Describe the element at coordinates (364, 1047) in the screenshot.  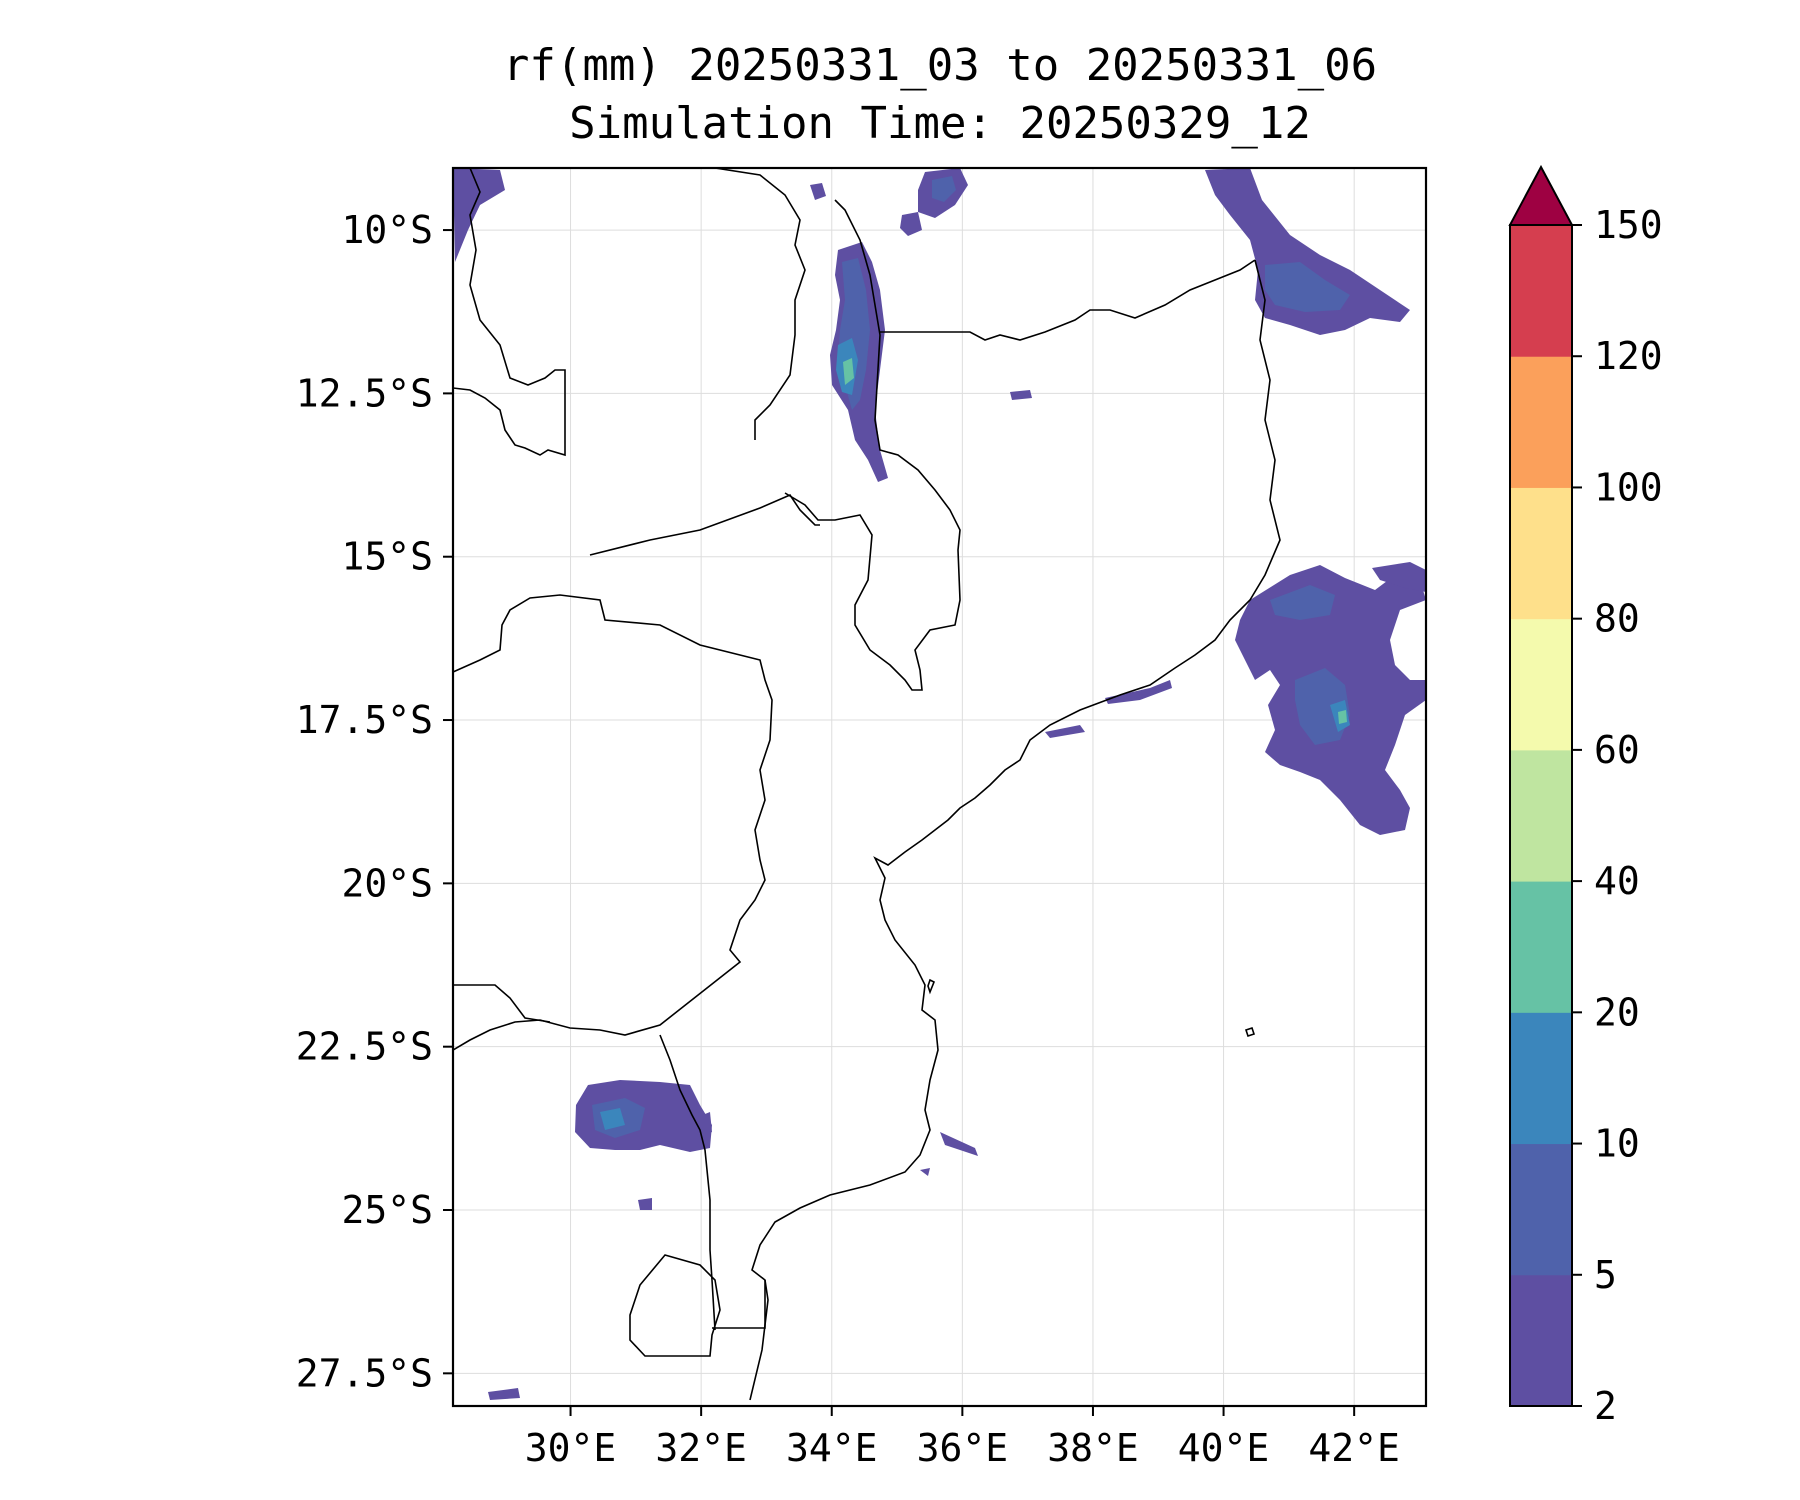
I see `y-tick-label: 22.5°S` at that location.